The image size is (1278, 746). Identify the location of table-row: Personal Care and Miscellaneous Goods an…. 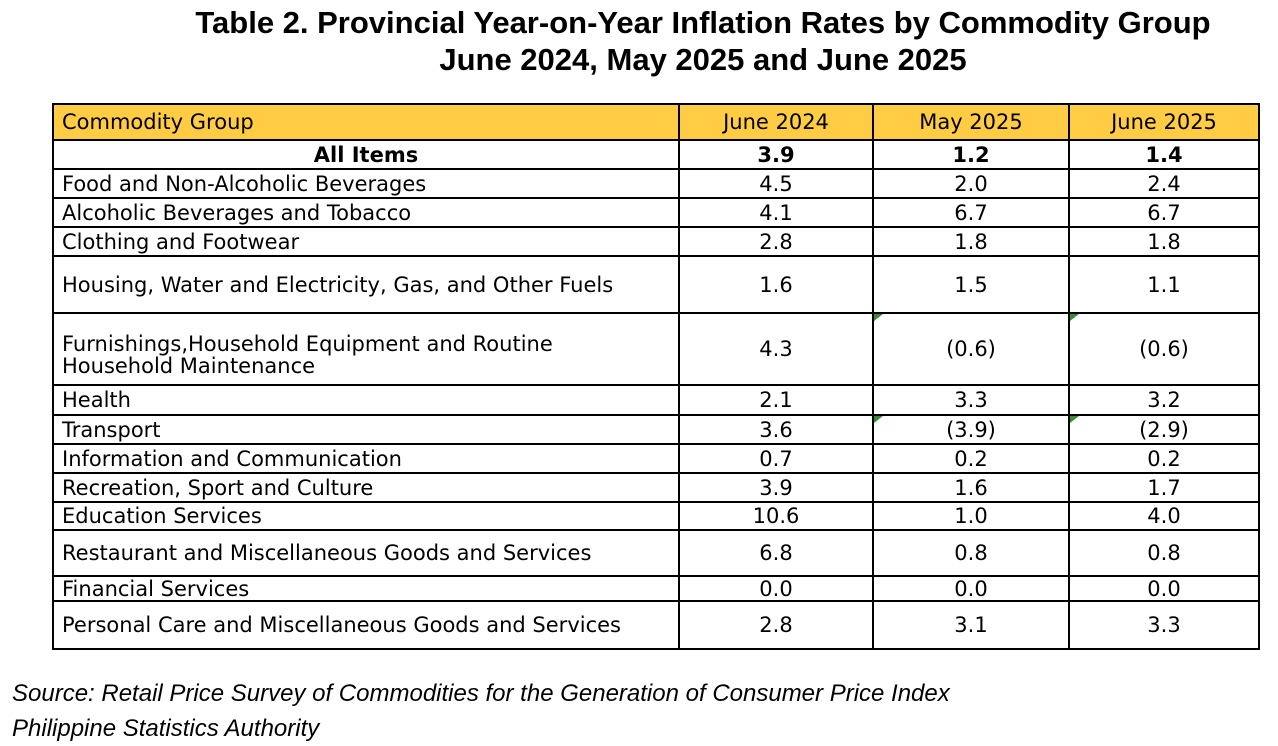
(656, 625).